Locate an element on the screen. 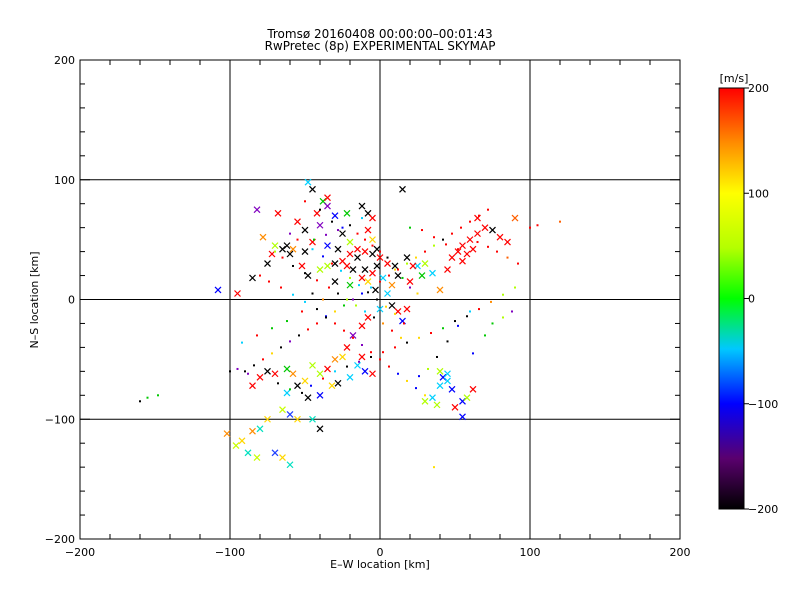 The height and width of the screenshot is (600, 800). colorbar-tick-label: 100 is located at coordinates (758, 193).